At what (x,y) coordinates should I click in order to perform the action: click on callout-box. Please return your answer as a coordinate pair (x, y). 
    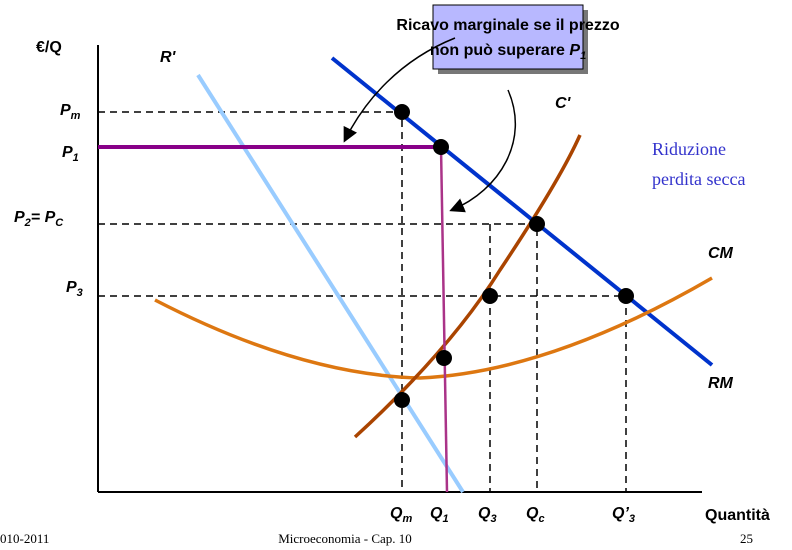
    Looking at the image, I should click on (508, 37).